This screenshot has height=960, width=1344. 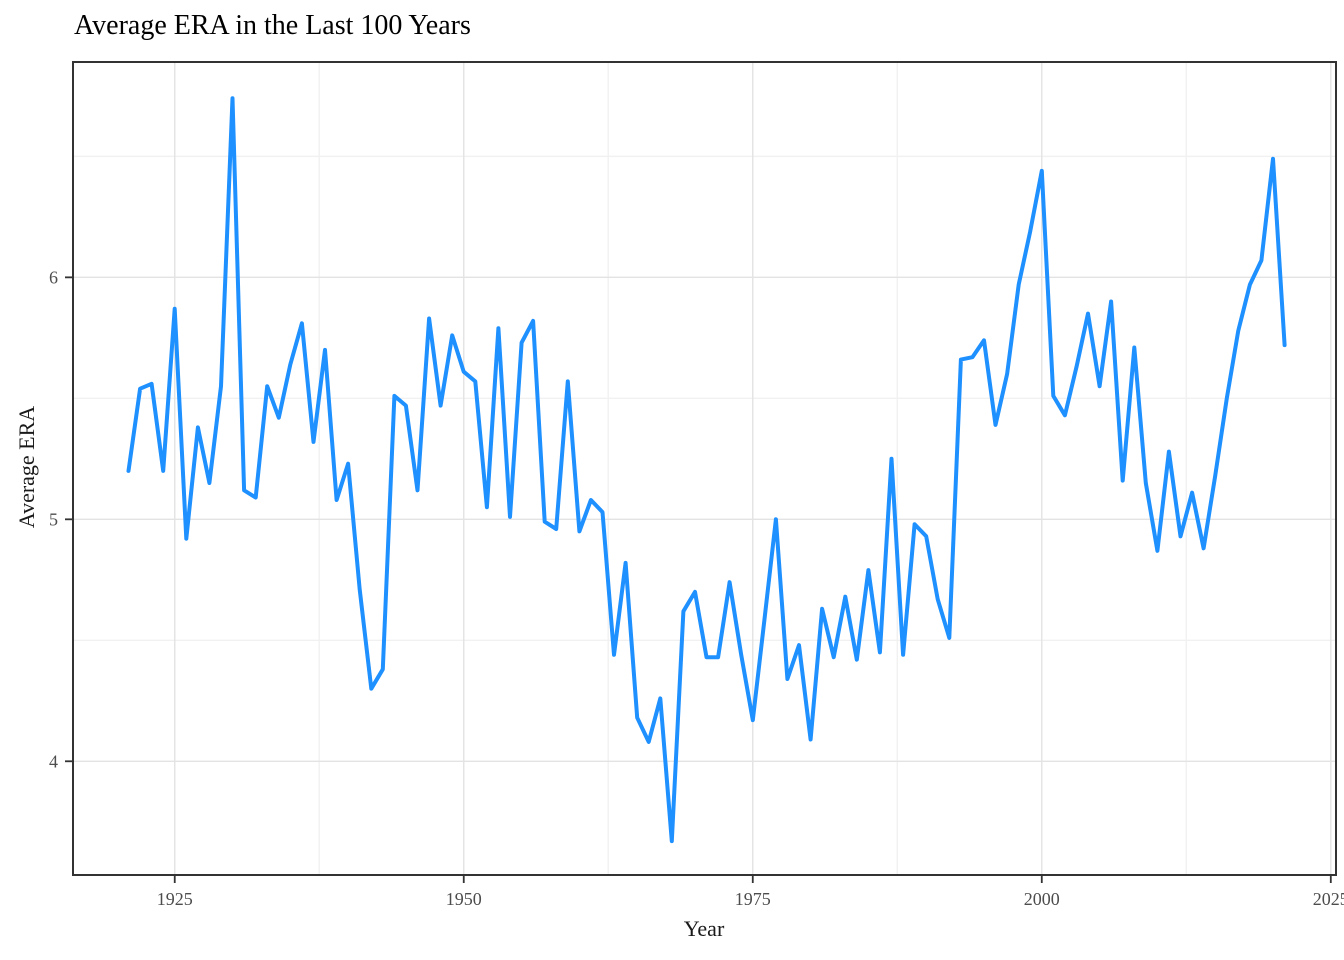 I want to click on x-tick-label: 1925, so click(x=175, y=899).